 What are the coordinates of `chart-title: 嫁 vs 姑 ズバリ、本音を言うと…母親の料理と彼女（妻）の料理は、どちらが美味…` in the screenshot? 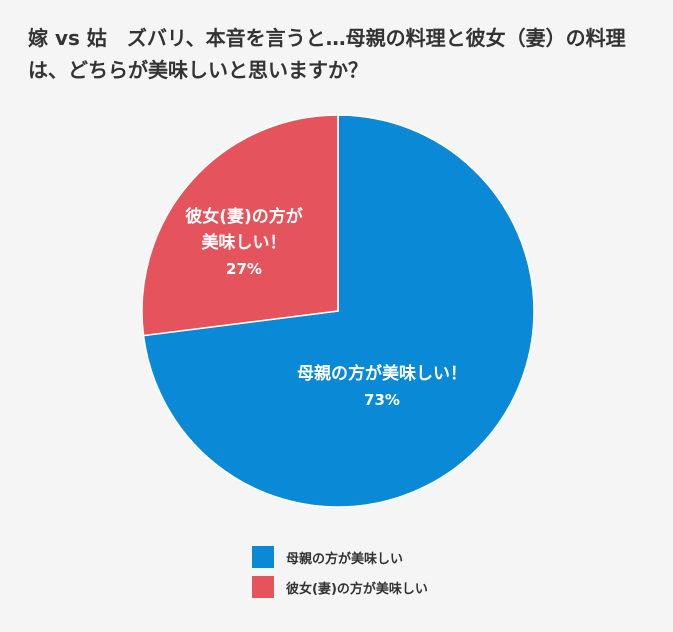 It's located at (327, 54).